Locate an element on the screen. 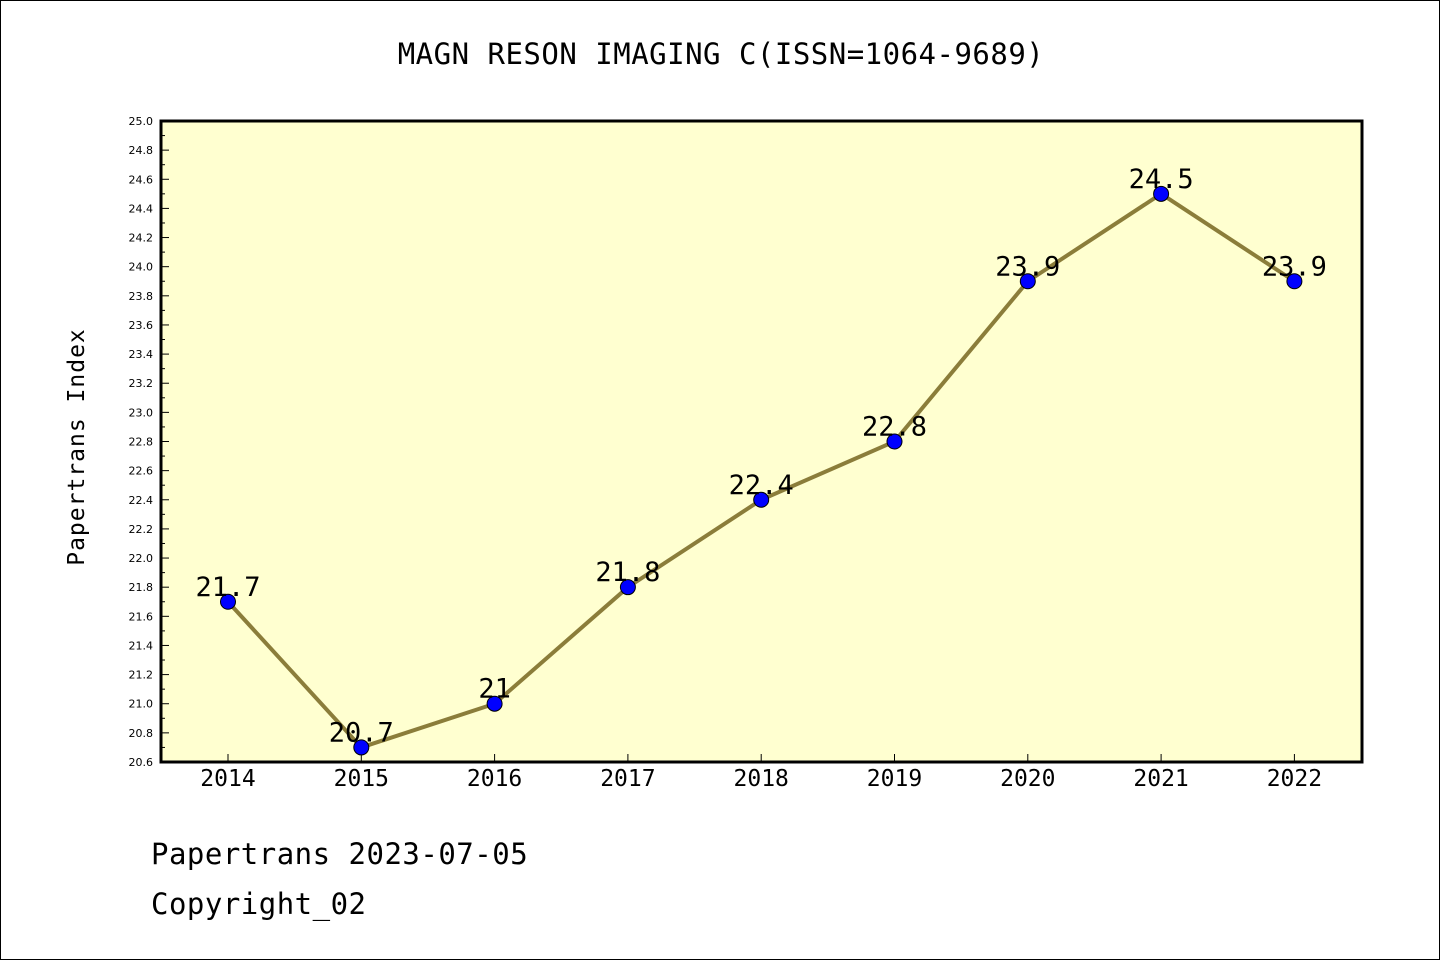 This screenshot has width=1440, height=961. y-tick-label: 22.4 is located at coordinates (141, 500).